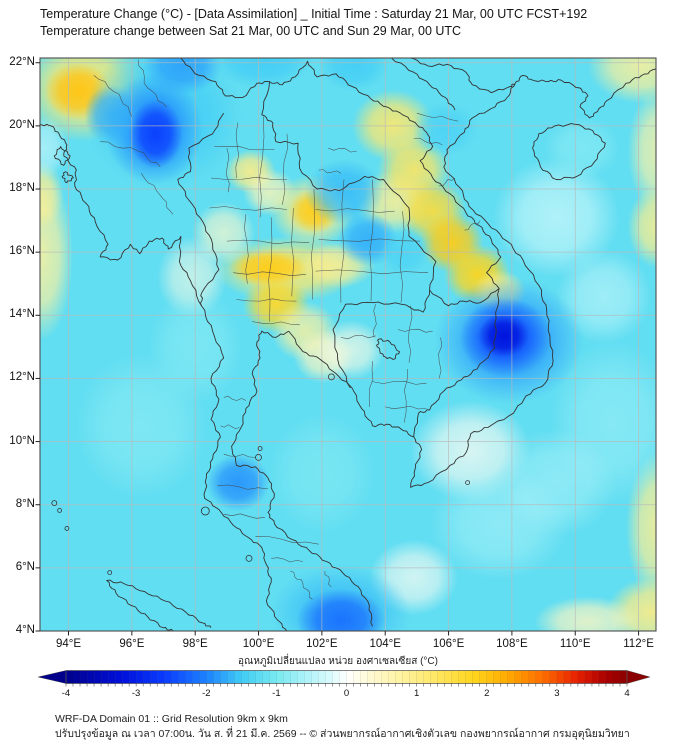  What do you see at coordinates (258, 644) in the screenshot?
I see `lon-tick-label: 100°E` at bounding box center [258, 644].